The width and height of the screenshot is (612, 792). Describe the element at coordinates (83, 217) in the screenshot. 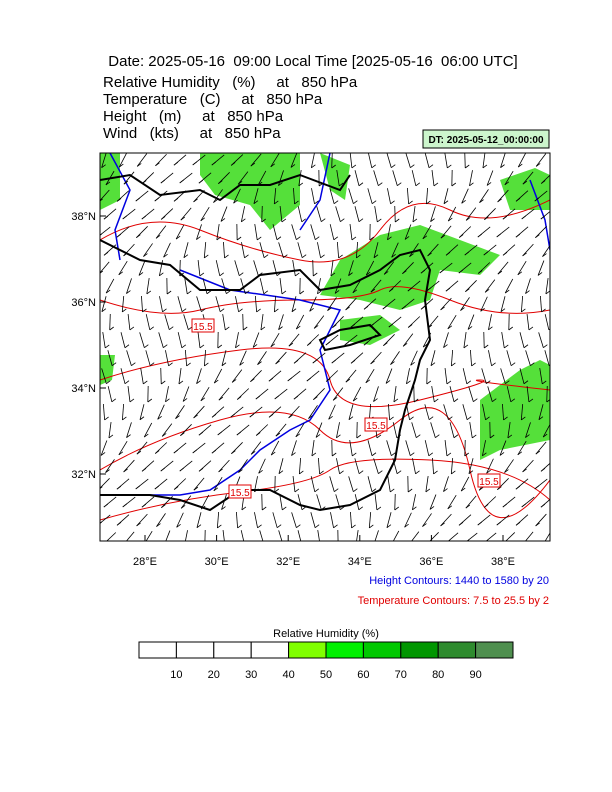

I see `lat-label: 38°N` at that location.